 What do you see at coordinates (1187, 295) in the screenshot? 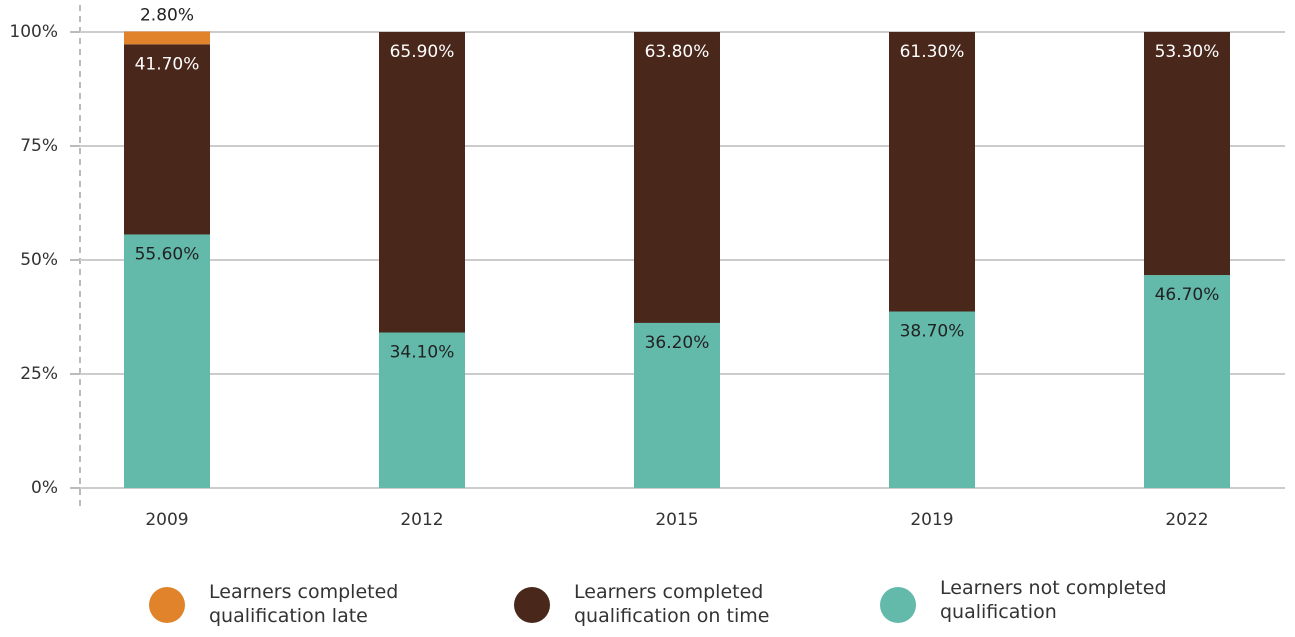
I see `data-label: 46.70%` at bounding box center [1187, 295].